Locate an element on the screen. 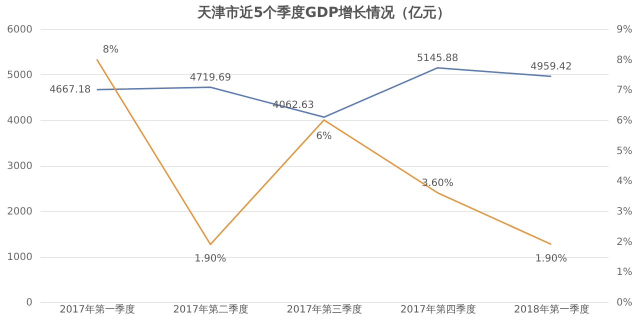 Image resolution: width=640 pixels, height=320 pixels. x-tick-label: 2018年第一季度 is located at coordinates (552, 310).